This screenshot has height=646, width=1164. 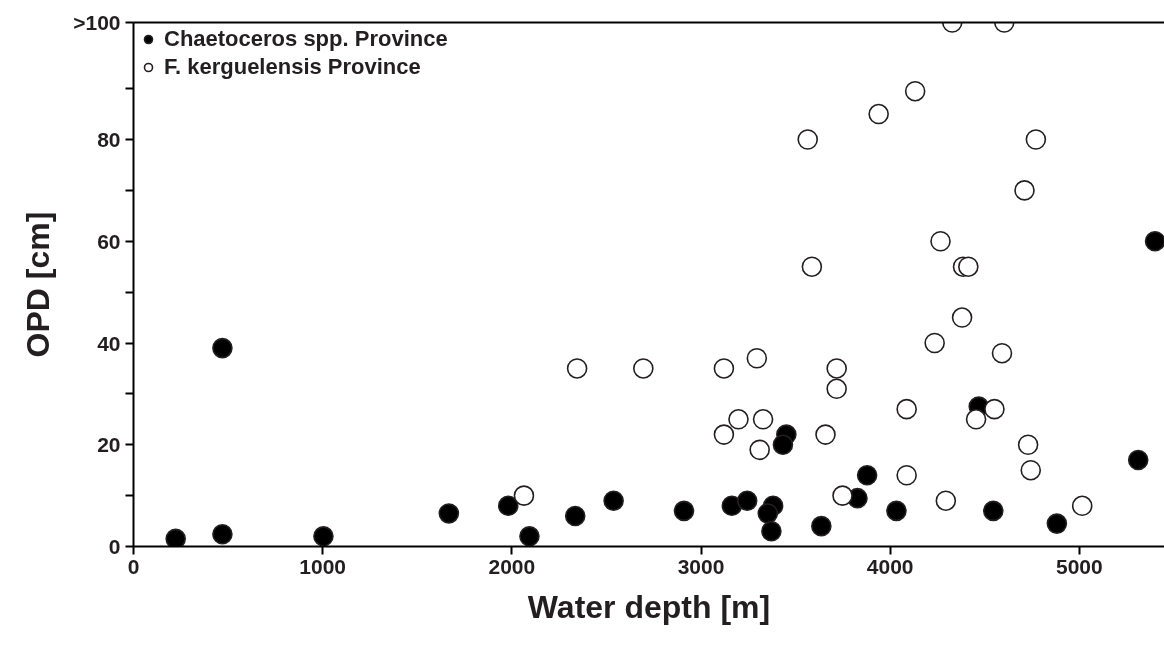 What do you see at coordinates (292, 67) in the screenshot?
I see `legend-label: F. kerguelensis Province` at bounding box center [292, 67].